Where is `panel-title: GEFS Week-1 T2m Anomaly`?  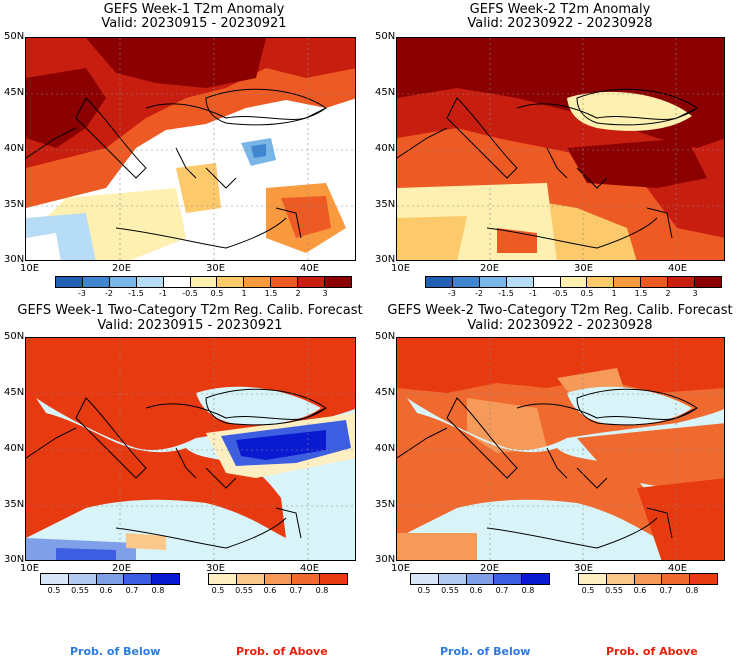 panel-title: GEFS Week-1 T2m Anomaly is located at coordinates (194, 9).